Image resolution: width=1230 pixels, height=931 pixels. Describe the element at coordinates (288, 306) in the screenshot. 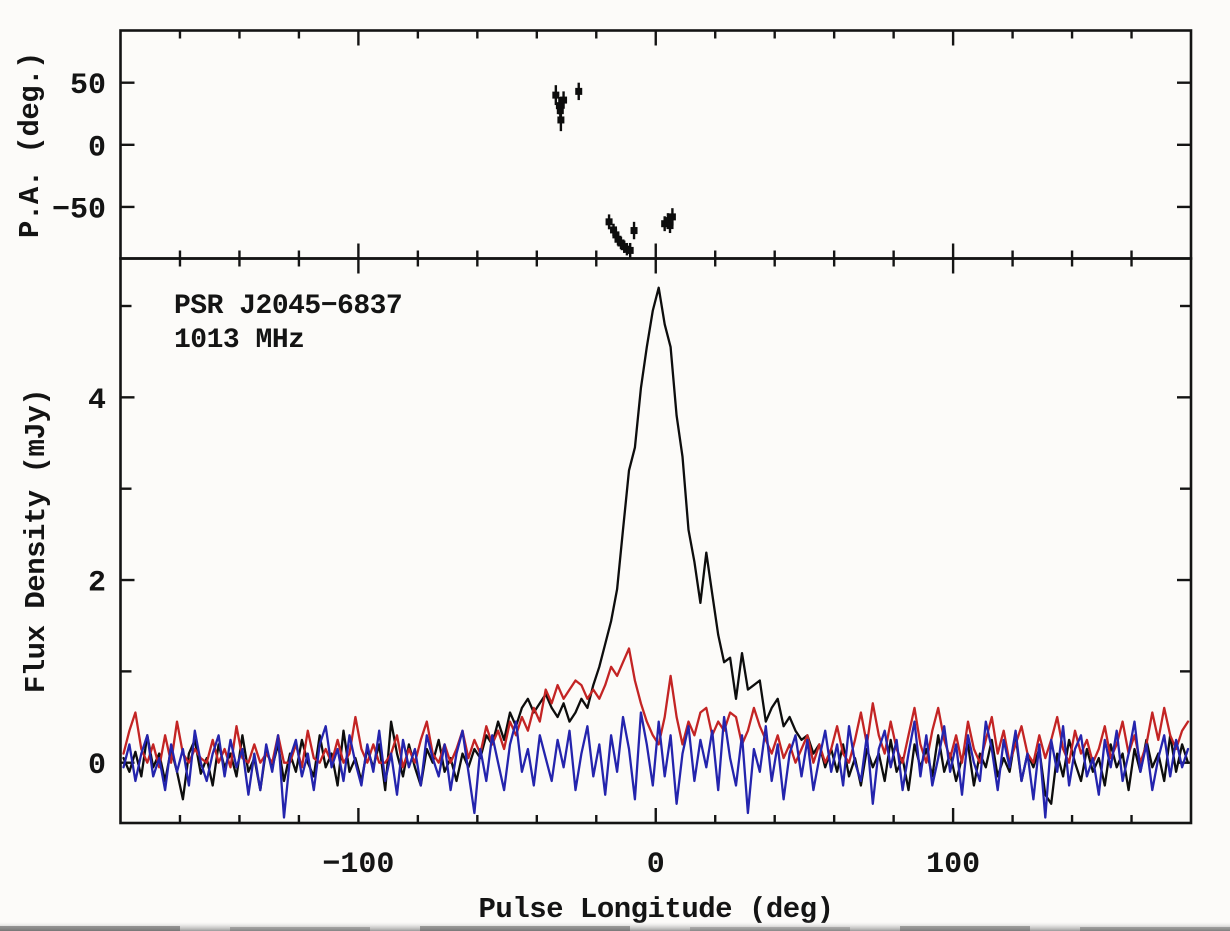

I see `pulsar-name-label: PSR J2045−6837` at that location.